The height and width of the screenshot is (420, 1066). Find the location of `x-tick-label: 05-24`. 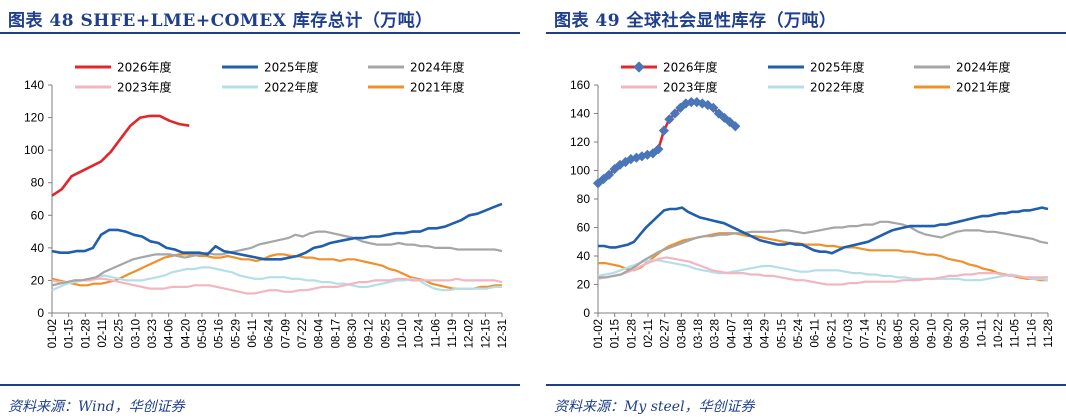

x-tick-label: 05-24 is located at coordinates (799, 333).